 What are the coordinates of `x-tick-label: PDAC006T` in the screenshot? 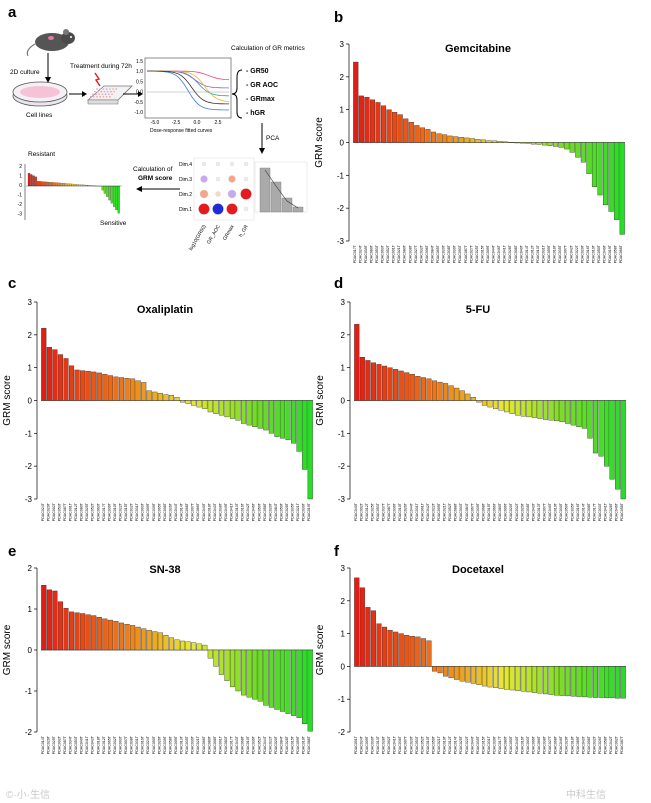 It's located at (533, 744).